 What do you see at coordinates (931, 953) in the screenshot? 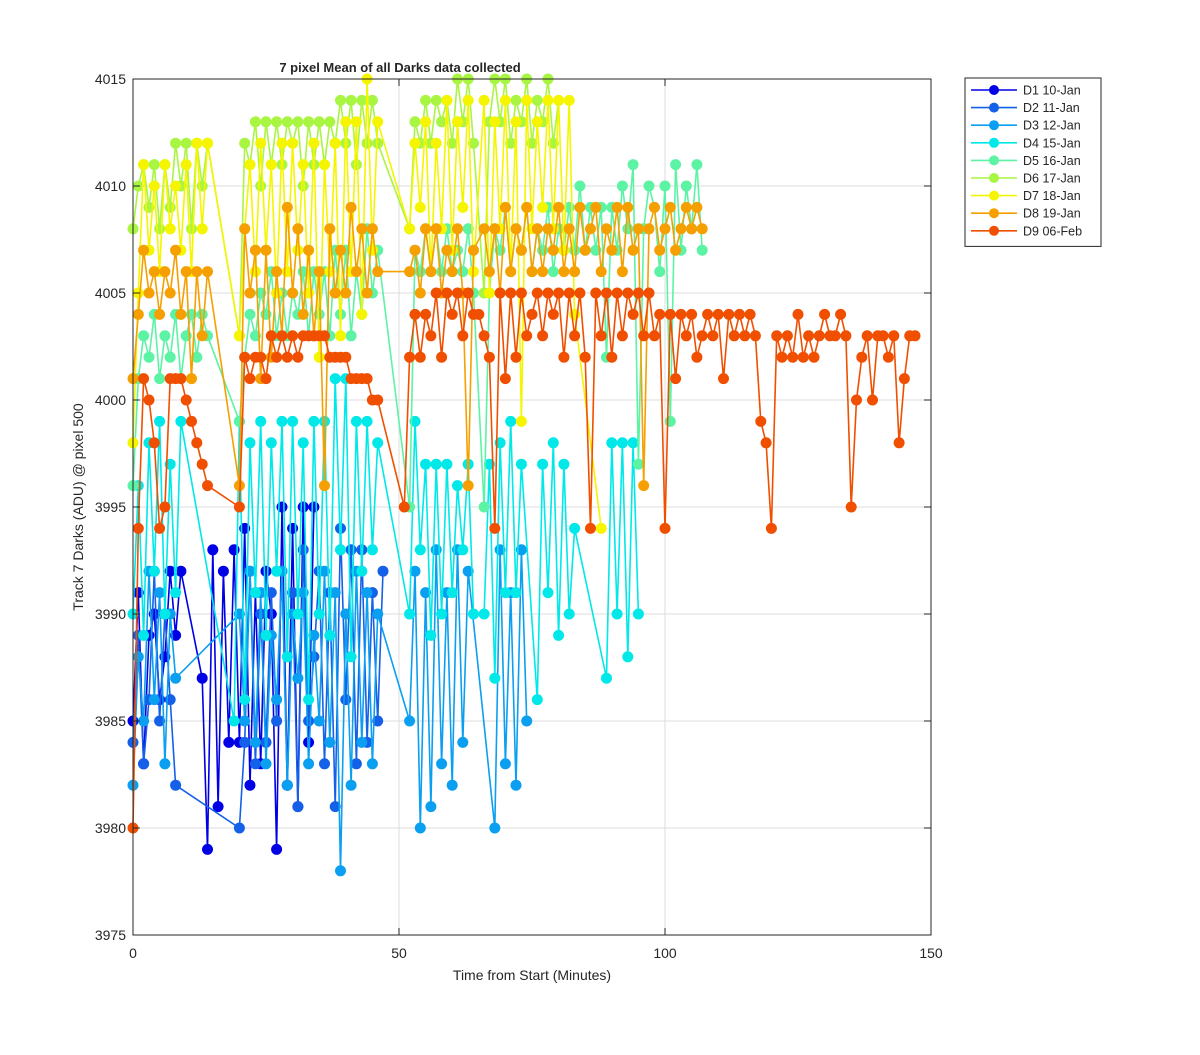
I see `x-tick-label: 150` at bounding box center [931, 953].